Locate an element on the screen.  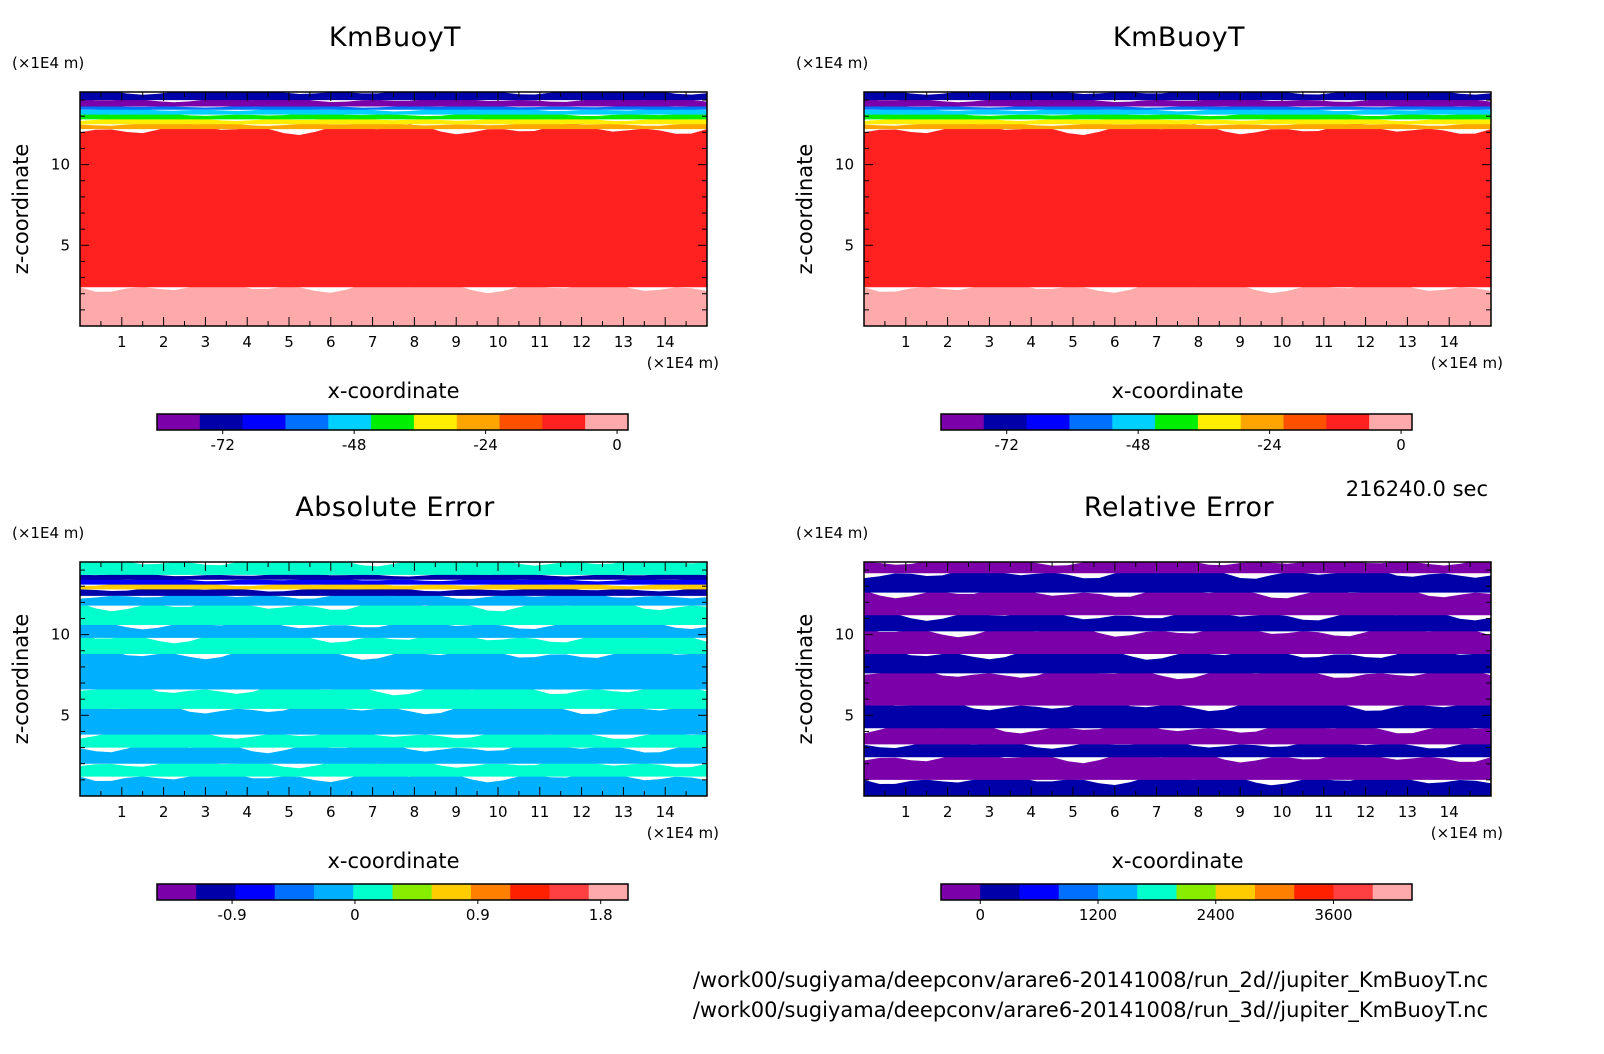
time-label: 216240.0 sec is located at coordinates (1417, 489).